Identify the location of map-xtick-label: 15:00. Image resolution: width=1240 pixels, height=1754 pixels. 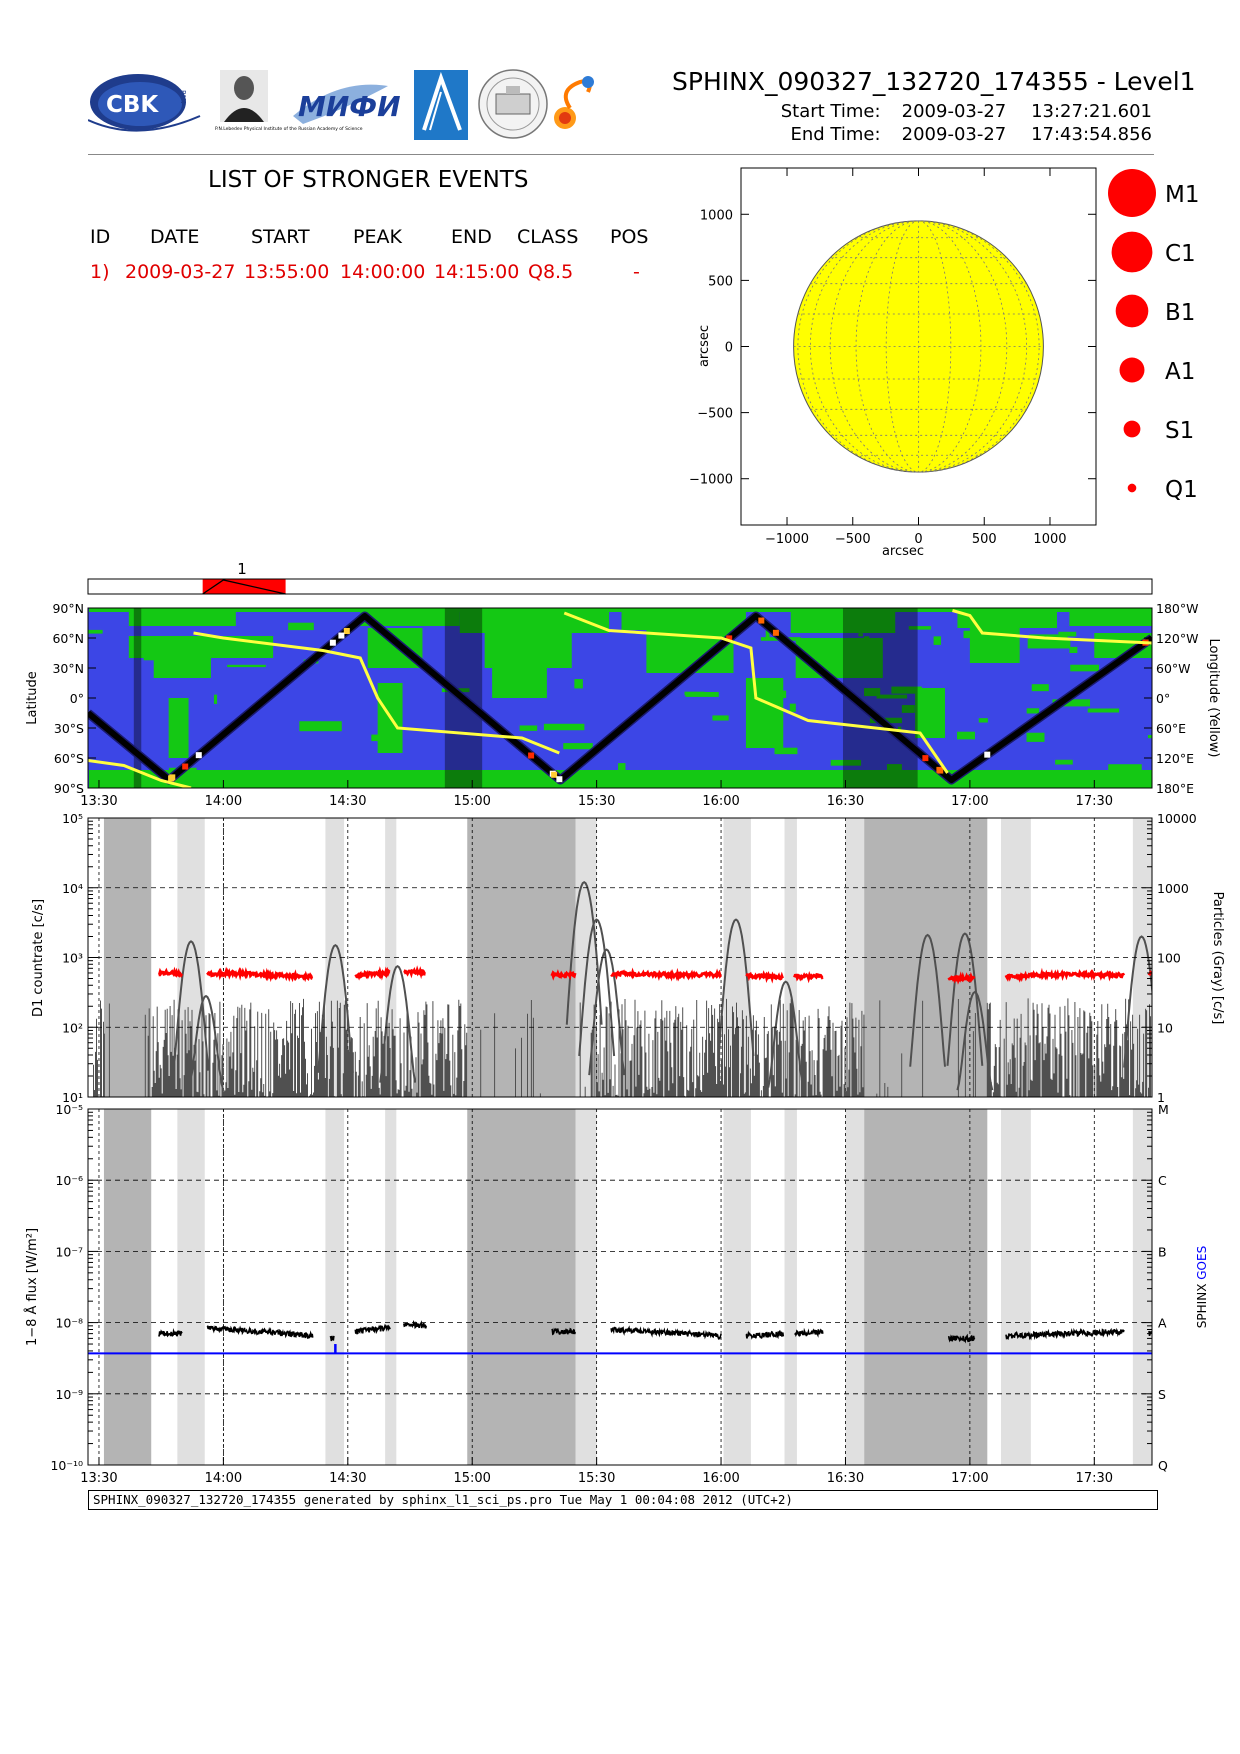
(471, 801).